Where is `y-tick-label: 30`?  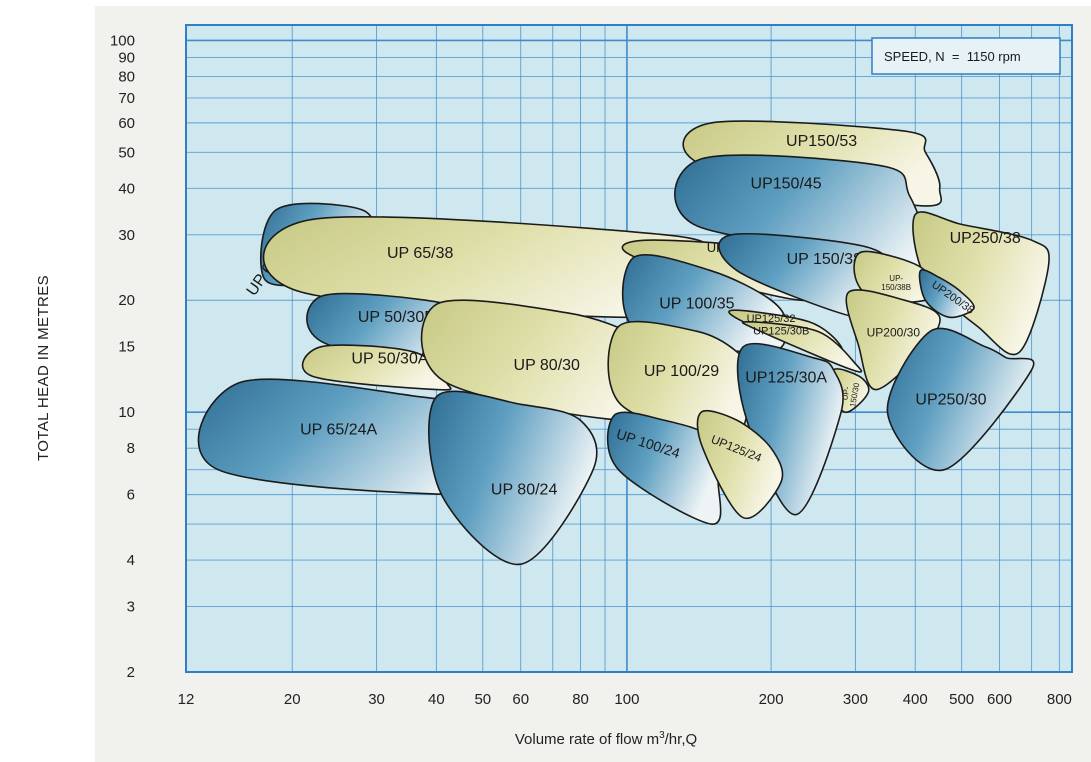
y-tick-label: 30 is located at coordinates (126, 235).